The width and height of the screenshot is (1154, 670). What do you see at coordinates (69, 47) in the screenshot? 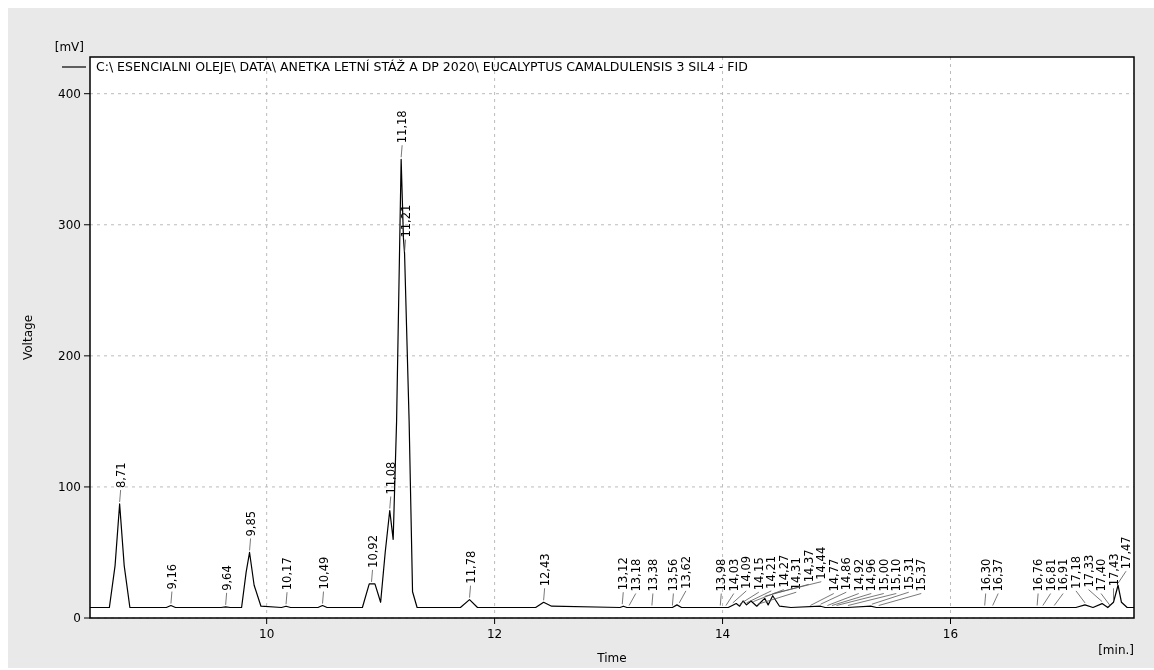
I see `text: [mV]` at bounding box center [69, 47].